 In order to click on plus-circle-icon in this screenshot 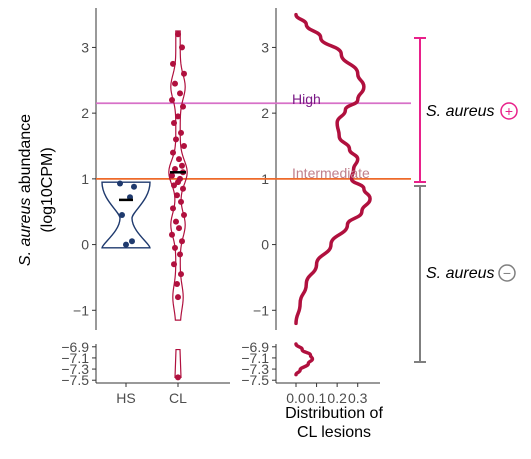, I will do `click(509, 111)`.